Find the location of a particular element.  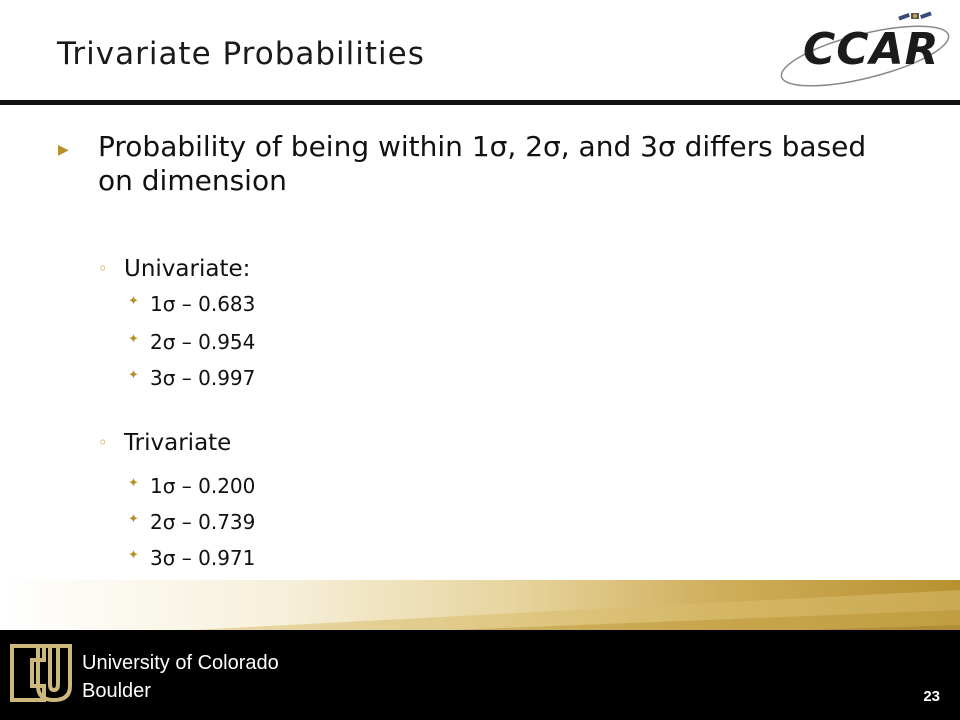

trivariate-item-1: 1σ – 0.200 is located at coordinates (203, 486).